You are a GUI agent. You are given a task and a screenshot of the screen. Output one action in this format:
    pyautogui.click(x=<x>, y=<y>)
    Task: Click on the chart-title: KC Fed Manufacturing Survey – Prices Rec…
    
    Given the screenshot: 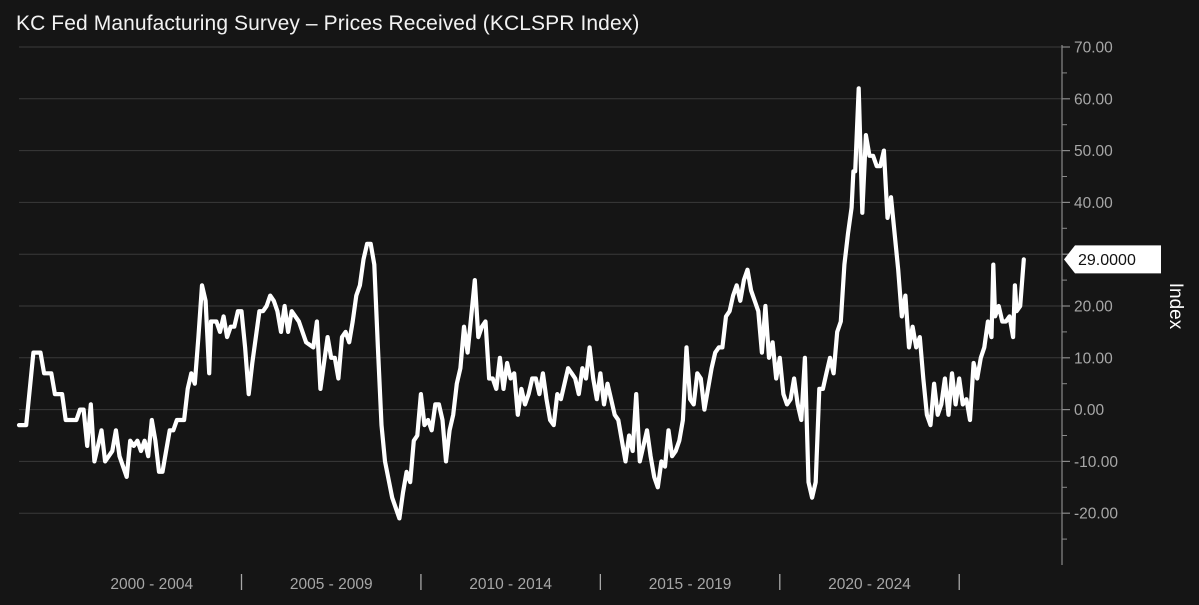 What is the action you would take?
    pyautogui.click(x=328, y=23)
    